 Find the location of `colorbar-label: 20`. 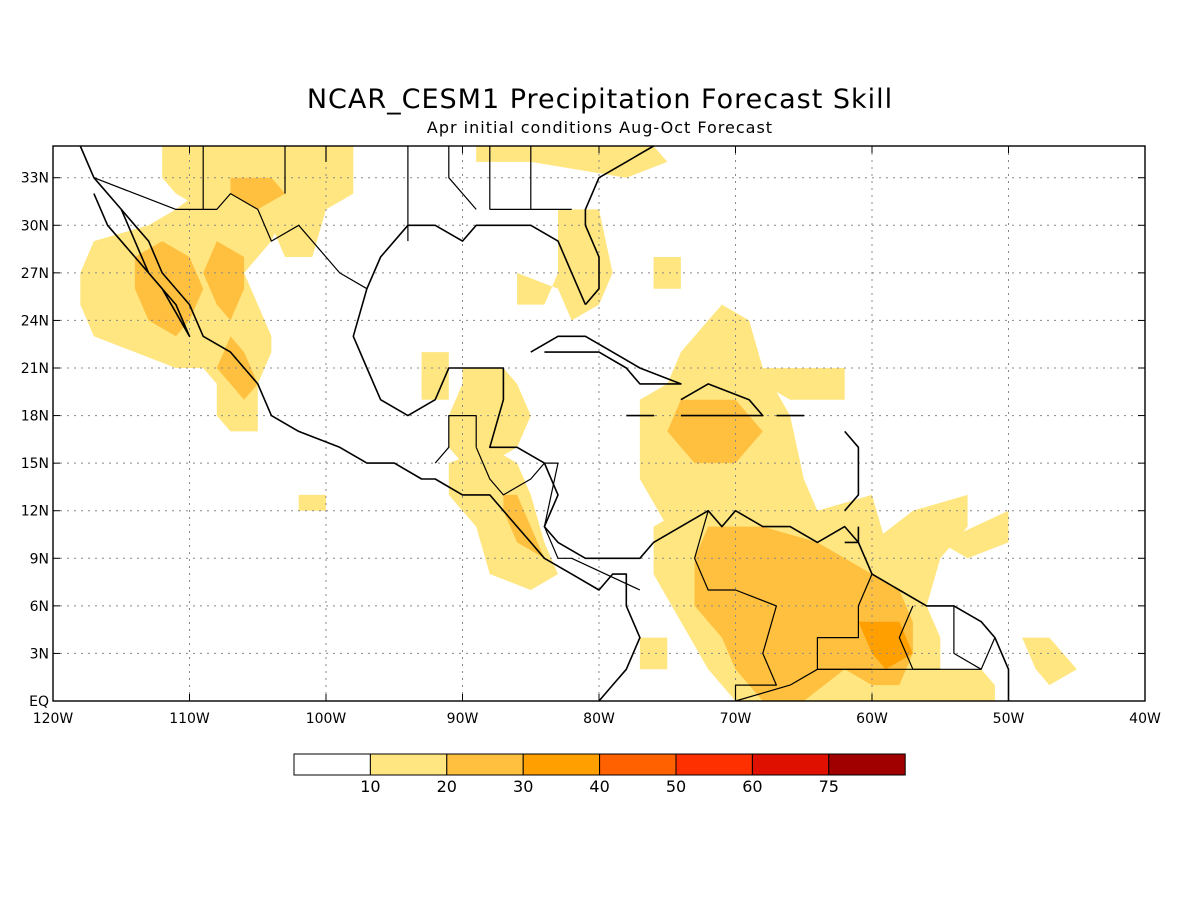

colorbar-label: 20 is located at coordinates (447, 786).